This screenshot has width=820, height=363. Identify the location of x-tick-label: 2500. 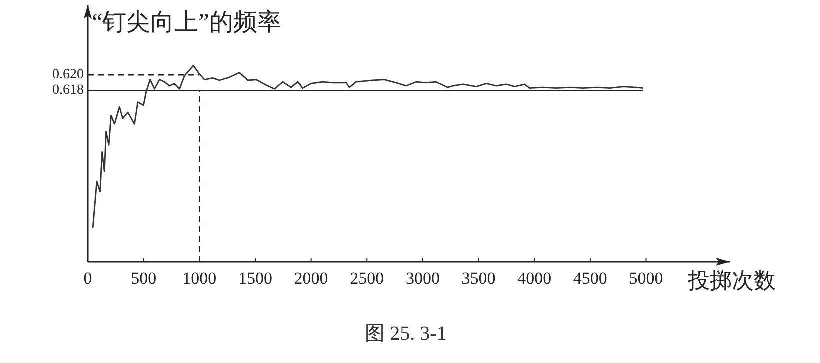
(367, 278).